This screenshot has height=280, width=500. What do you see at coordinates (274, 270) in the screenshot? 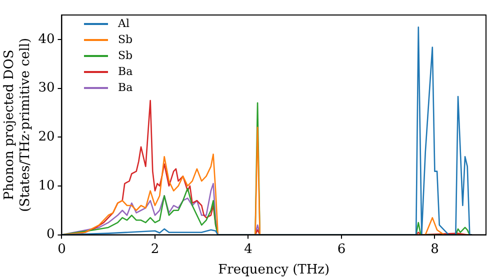
I see `x-axis-title: Frequency (THz)` at bounding box center [274, 270].